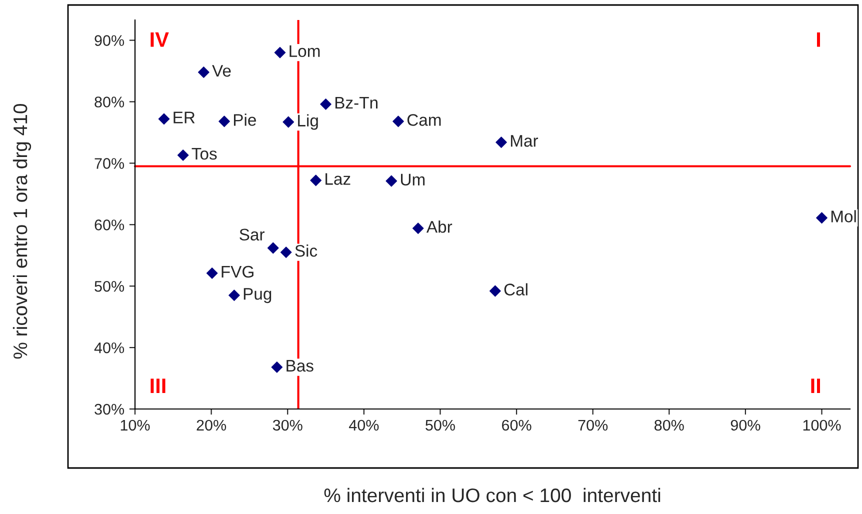  Describe the element at coordinates (252, 234) in the screenshot. I see `annotation: Sar` at that location.